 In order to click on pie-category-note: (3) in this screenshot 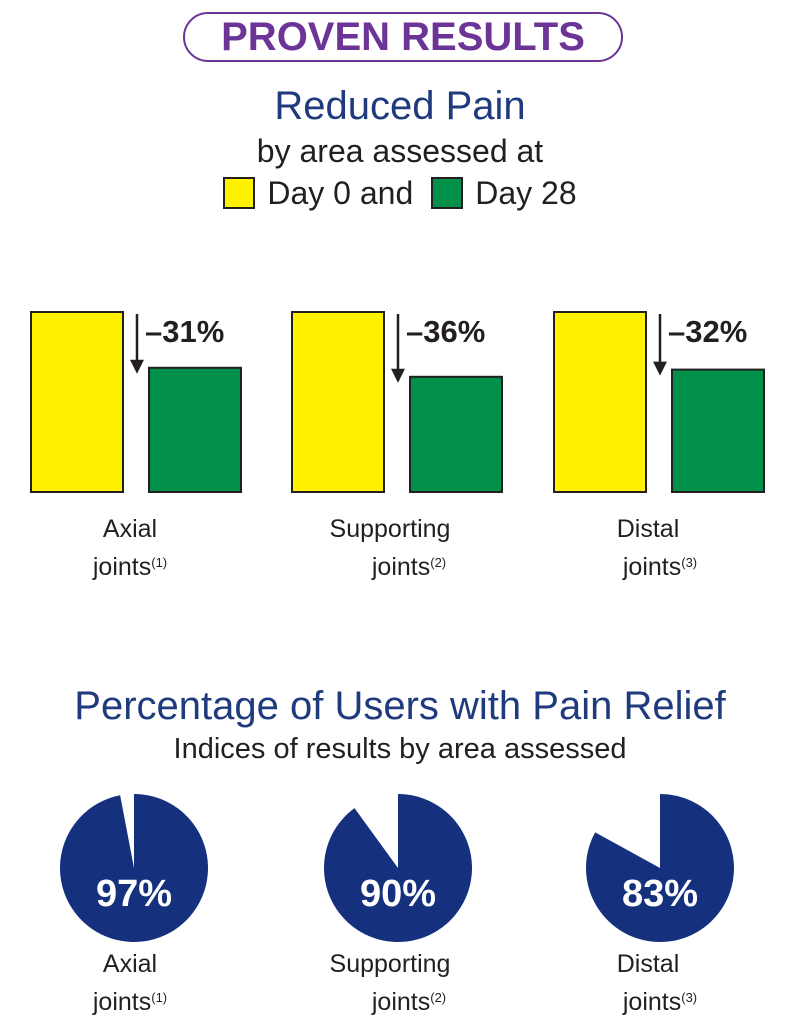, I will do `click(689, 997)`.